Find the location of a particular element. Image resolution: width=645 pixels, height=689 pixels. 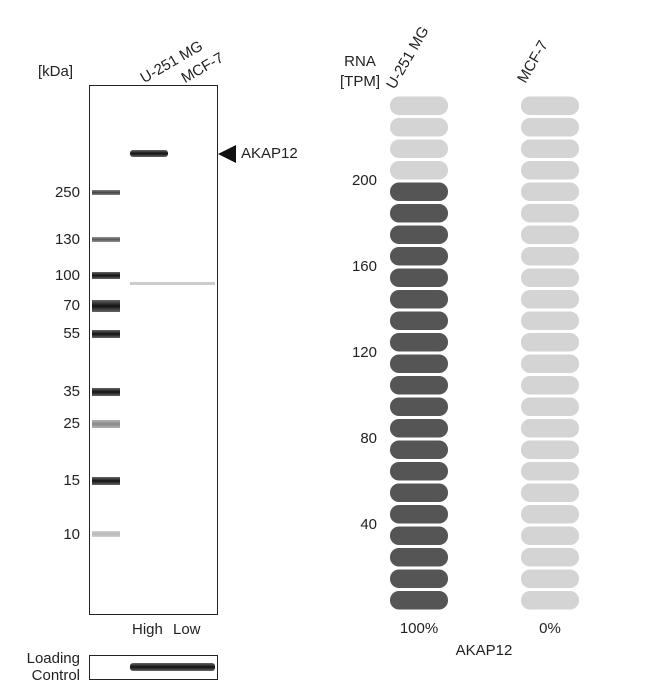

level-label: Low is located at coordinates (187, 629).